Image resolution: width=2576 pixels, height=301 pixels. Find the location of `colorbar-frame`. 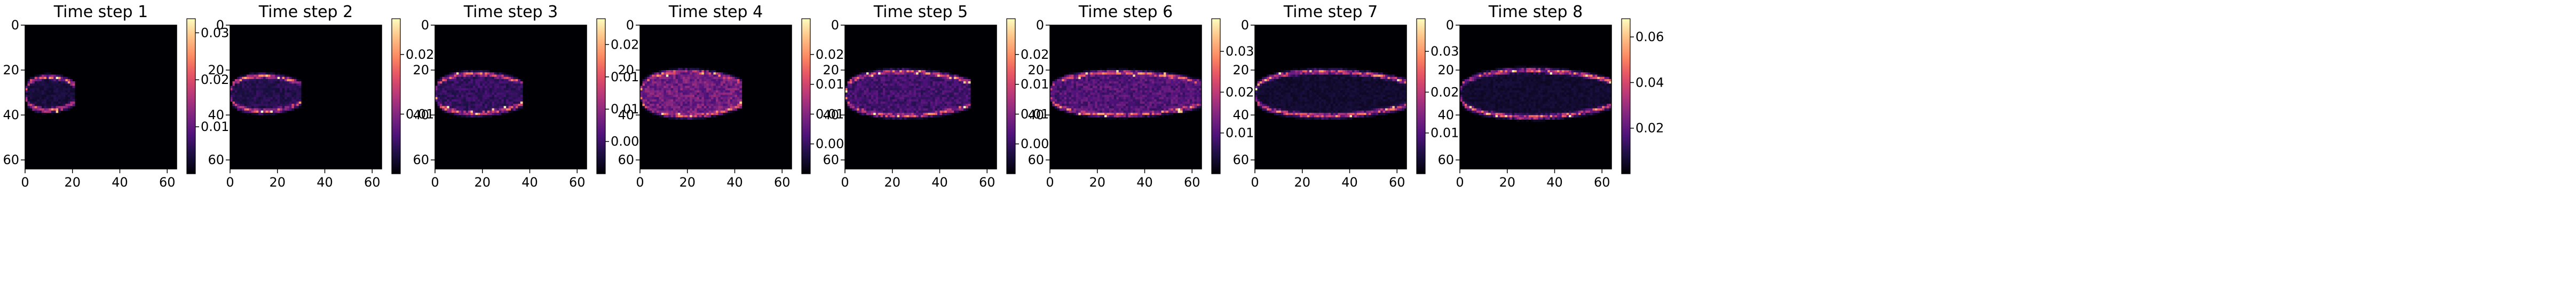

colorbar-frame is located at coordinates (1216, 96).